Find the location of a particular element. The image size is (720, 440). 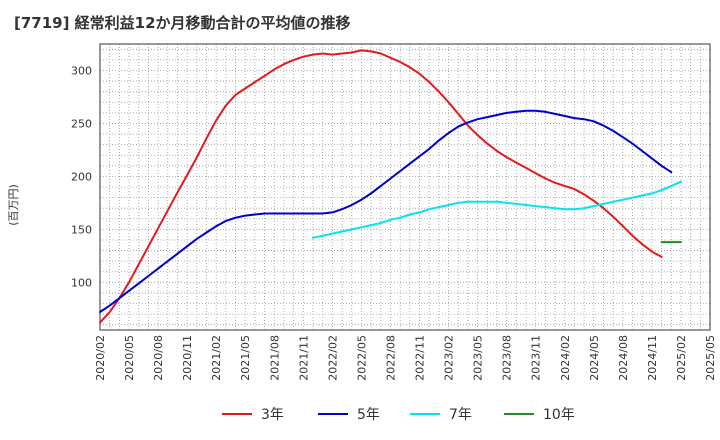

legend-label: 7年 is located at coordinates (460, 415).